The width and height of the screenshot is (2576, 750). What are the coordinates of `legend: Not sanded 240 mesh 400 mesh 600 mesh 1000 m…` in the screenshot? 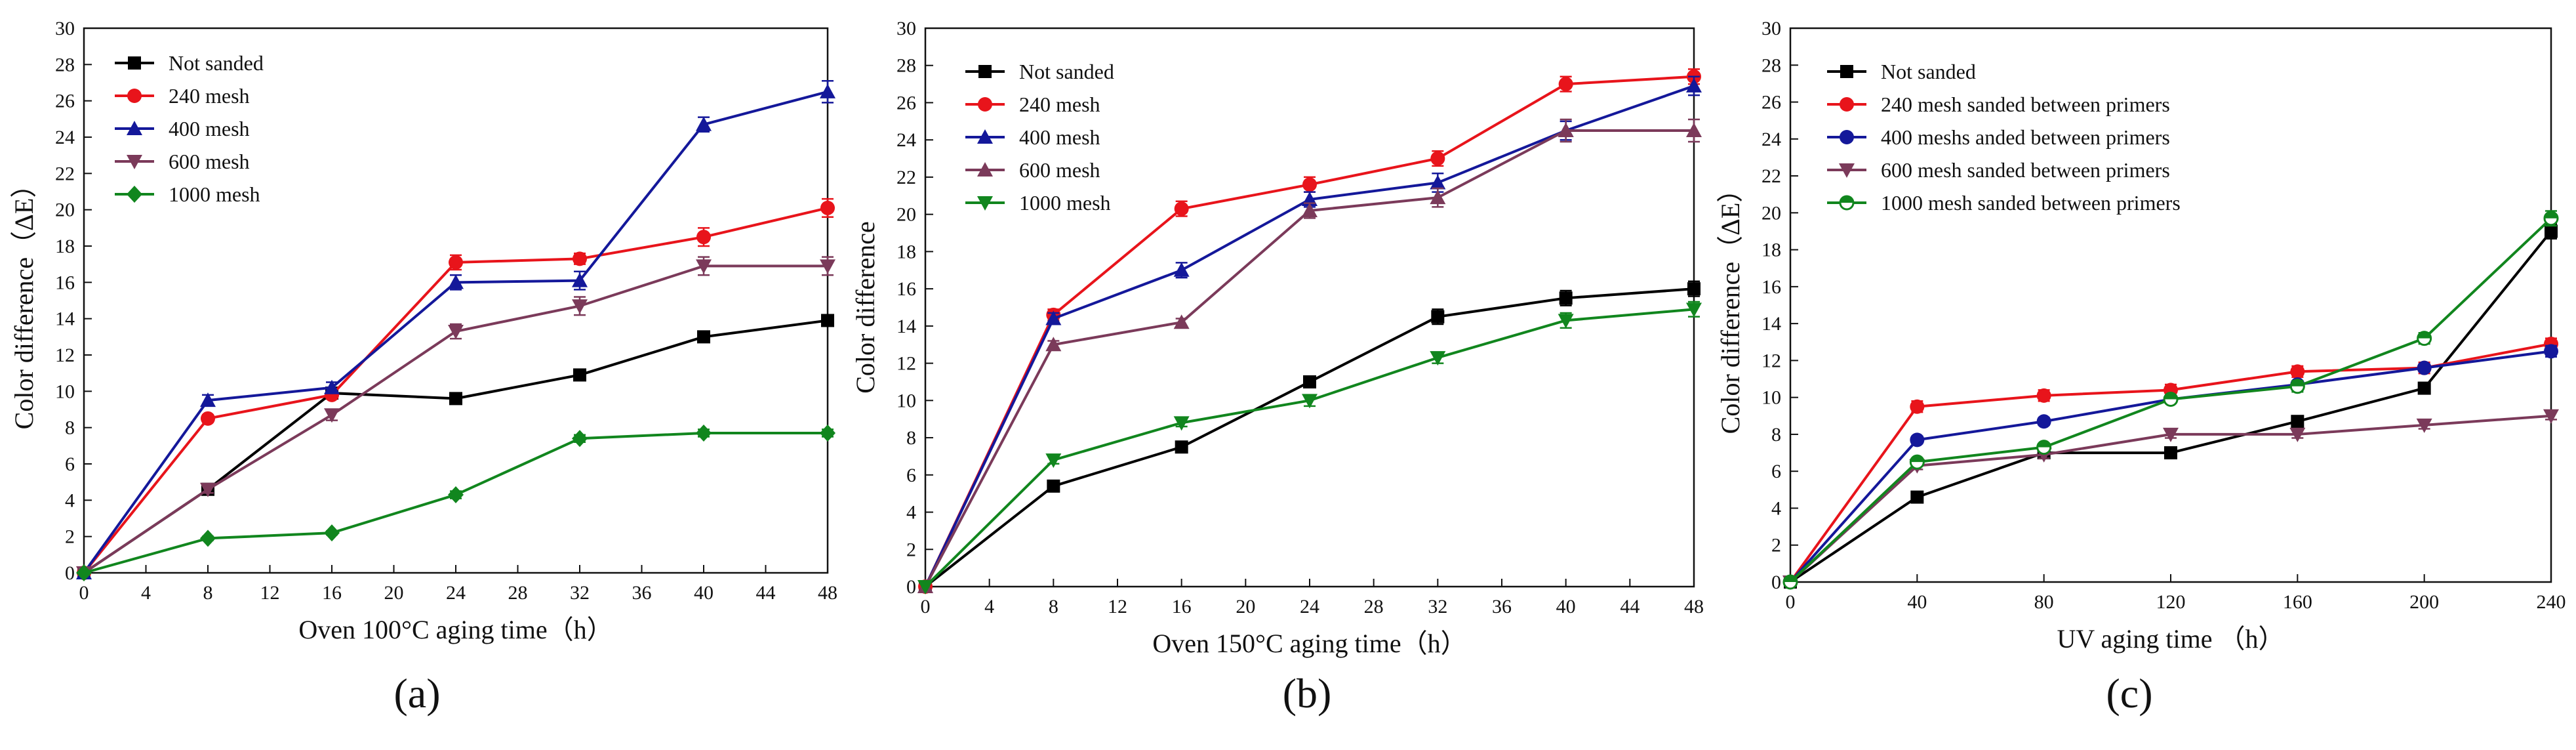 It's located at (1039, 137).